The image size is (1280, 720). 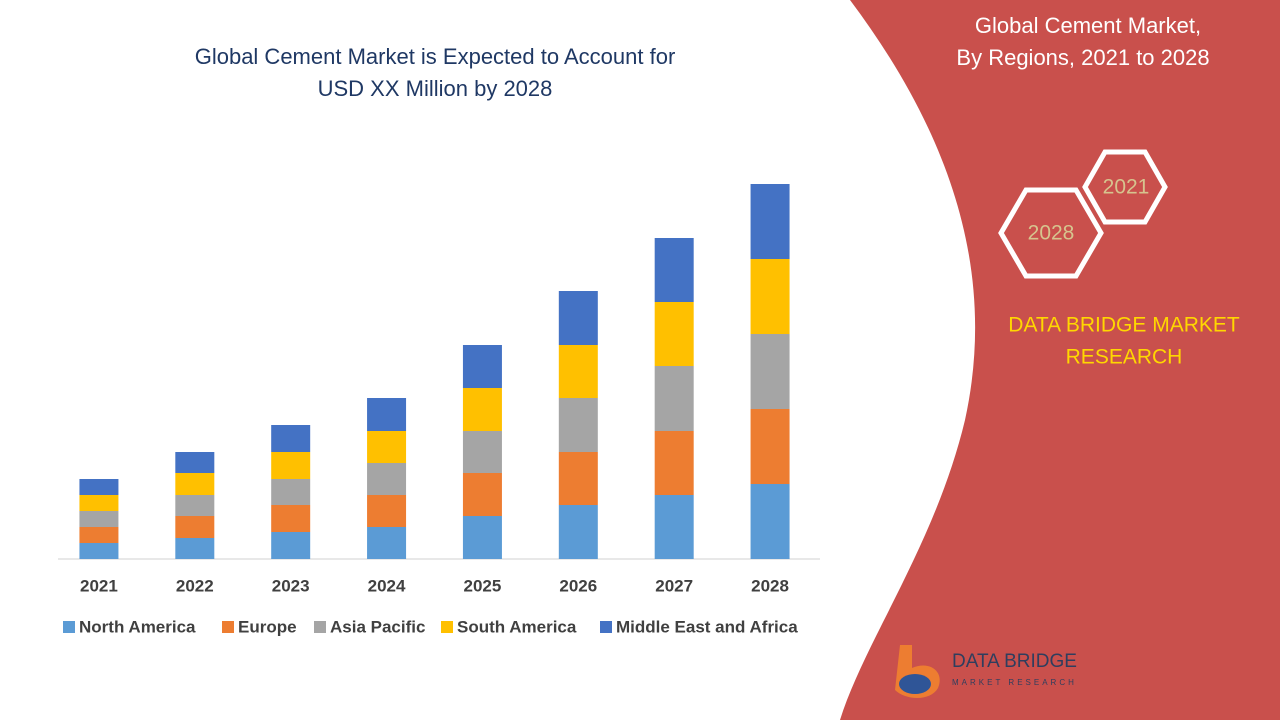 I want to click on logo-name: DATA BRIDGE, so click(x=1014, y=661).